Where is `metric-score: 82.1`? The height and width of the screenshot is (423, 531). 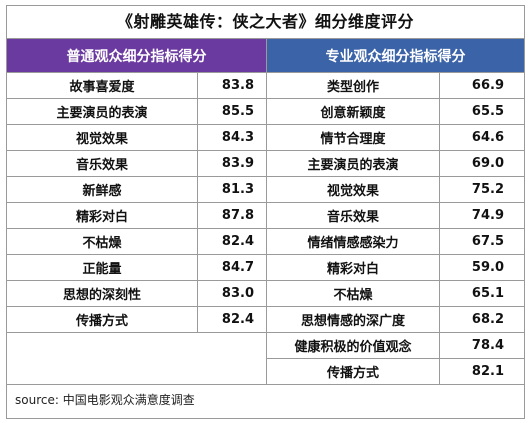 metric-score: 82.1 is located at coordinates (487, 371).